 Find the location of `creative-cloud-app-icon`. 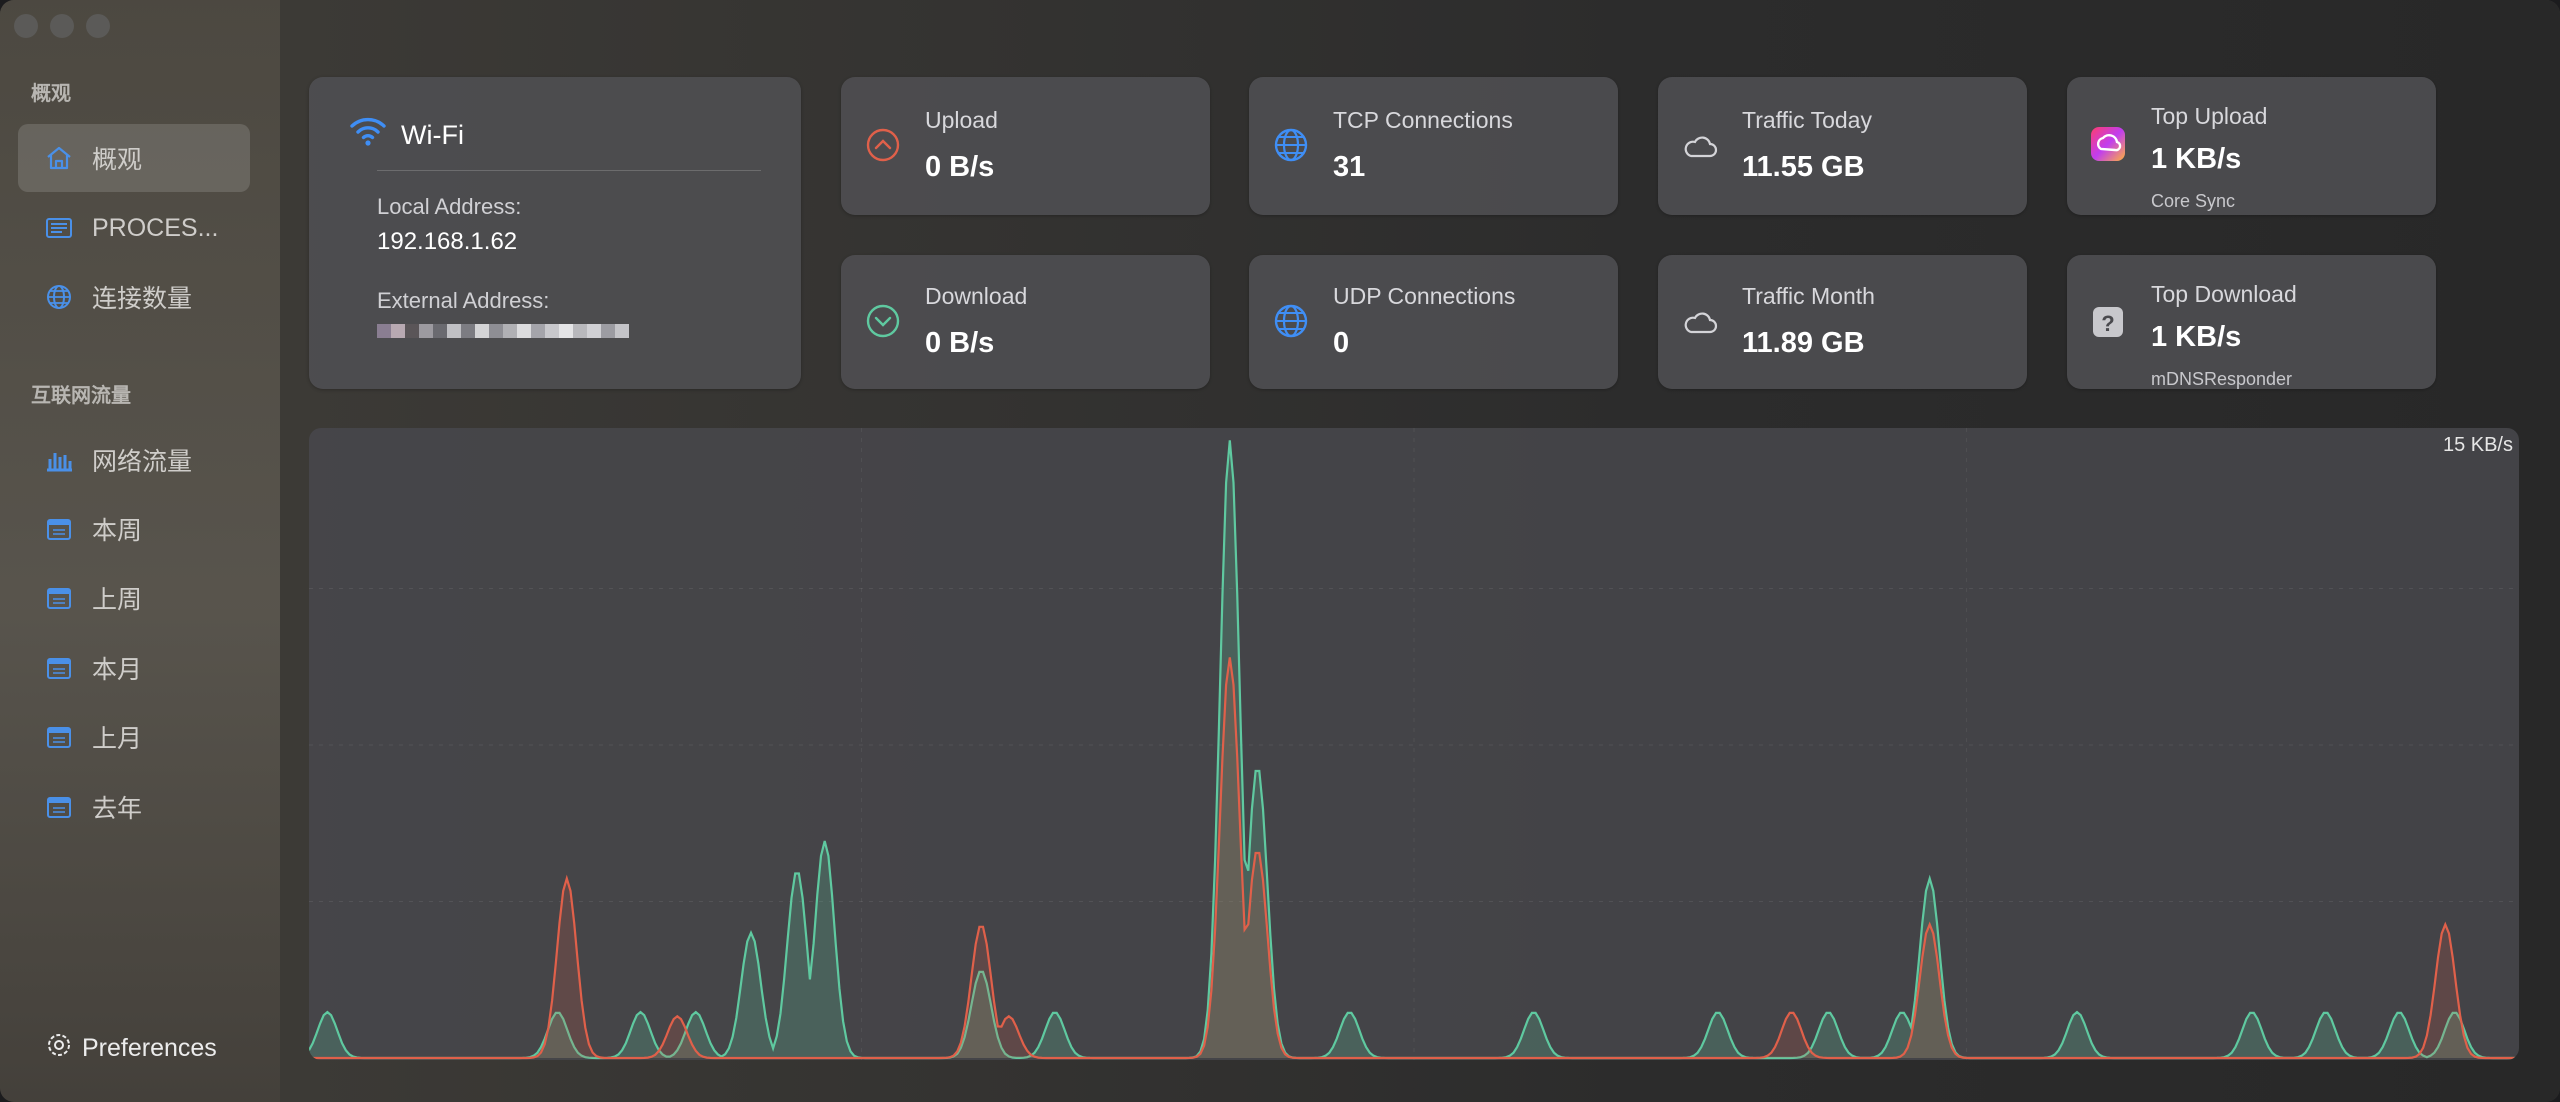

creative-cloud-app-icon is located at coordinates (2109, 145).